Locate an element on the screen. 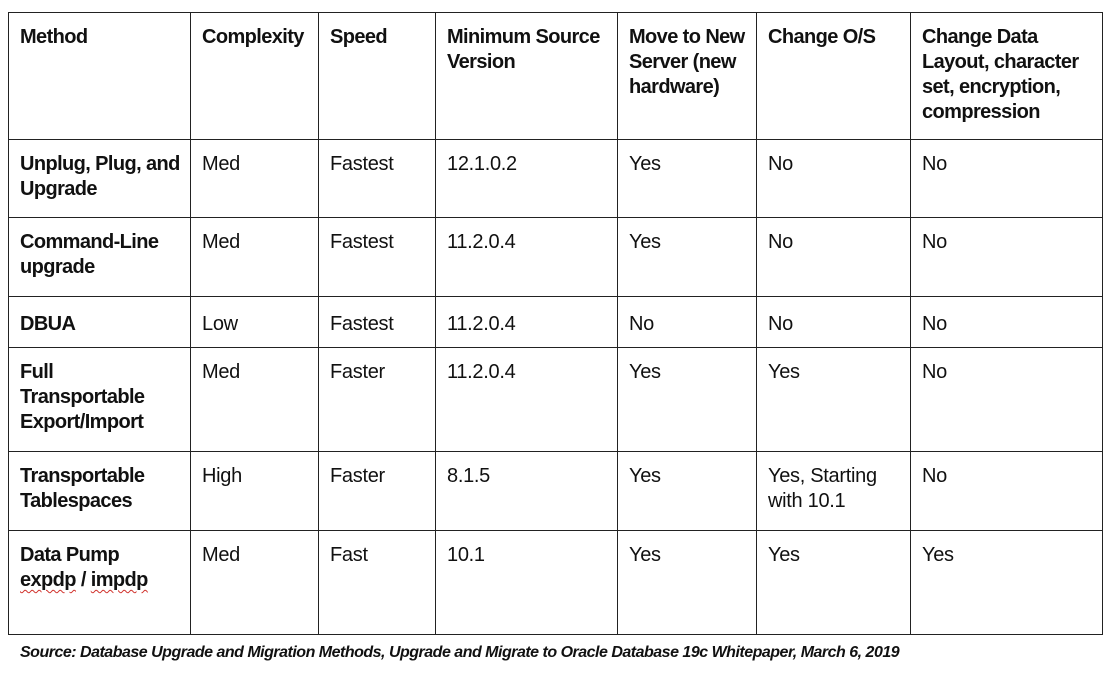 The width and height of the screenshot is (1110, 676). misspelled-command-impdp: impdp is located at coordinates (119, 580).